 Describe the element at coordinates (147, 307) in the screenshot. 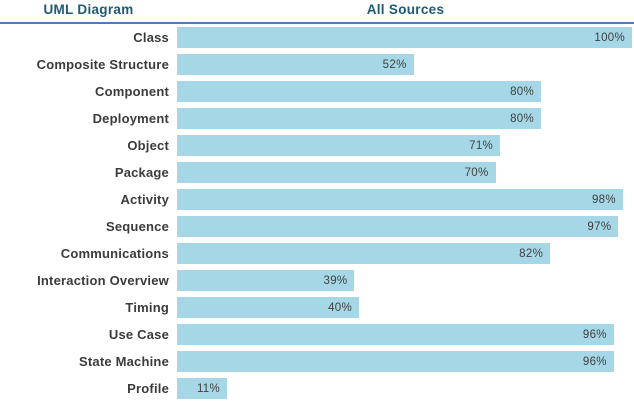

I see `category-label: Timing` at that location.